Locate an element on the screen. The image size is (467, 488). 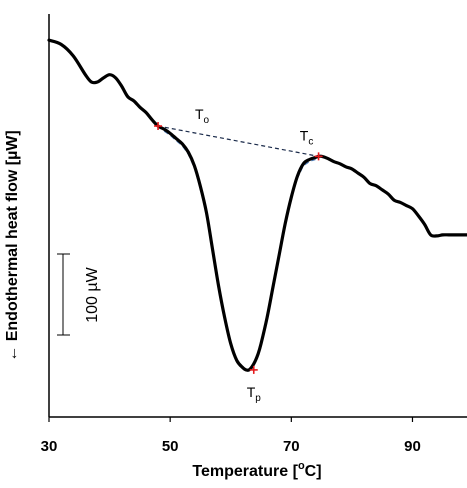
x-axis-title-unit: C] is located at coordinates (313, 471).